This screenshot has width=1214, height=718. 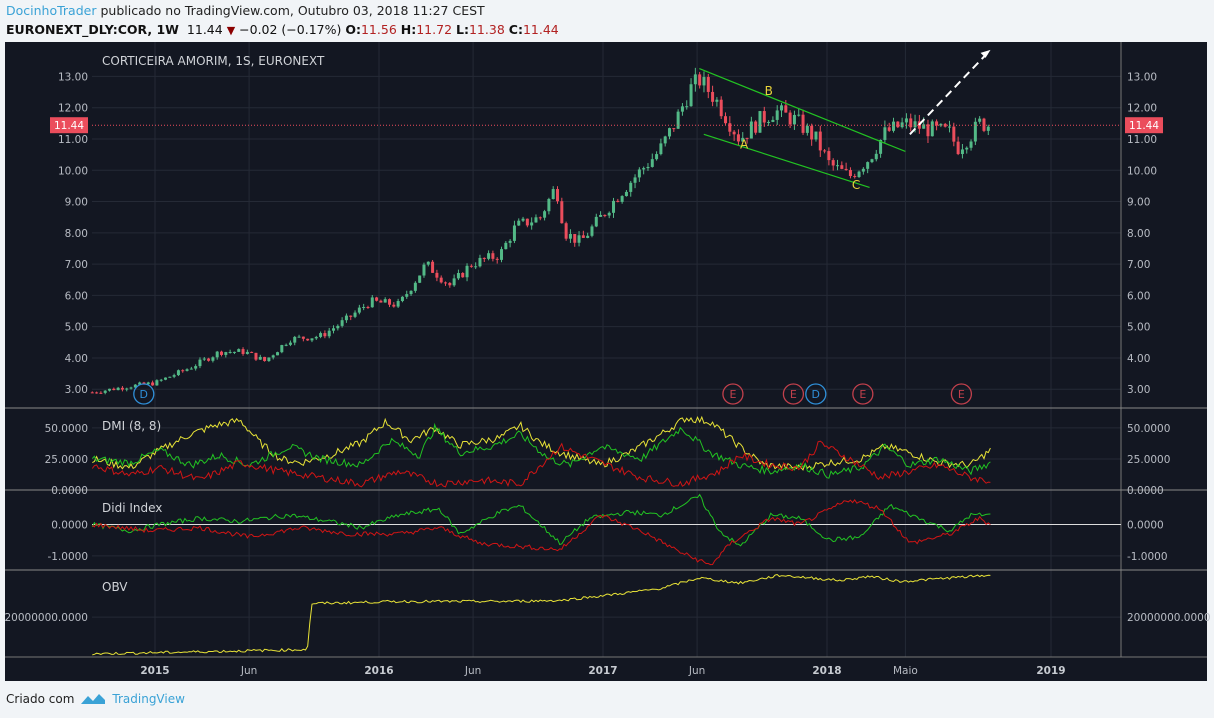 What do you see at coordinates (132, 508) in the screenshot?
I see `didi-title: Didi Index` at bounding box center [132, 508].